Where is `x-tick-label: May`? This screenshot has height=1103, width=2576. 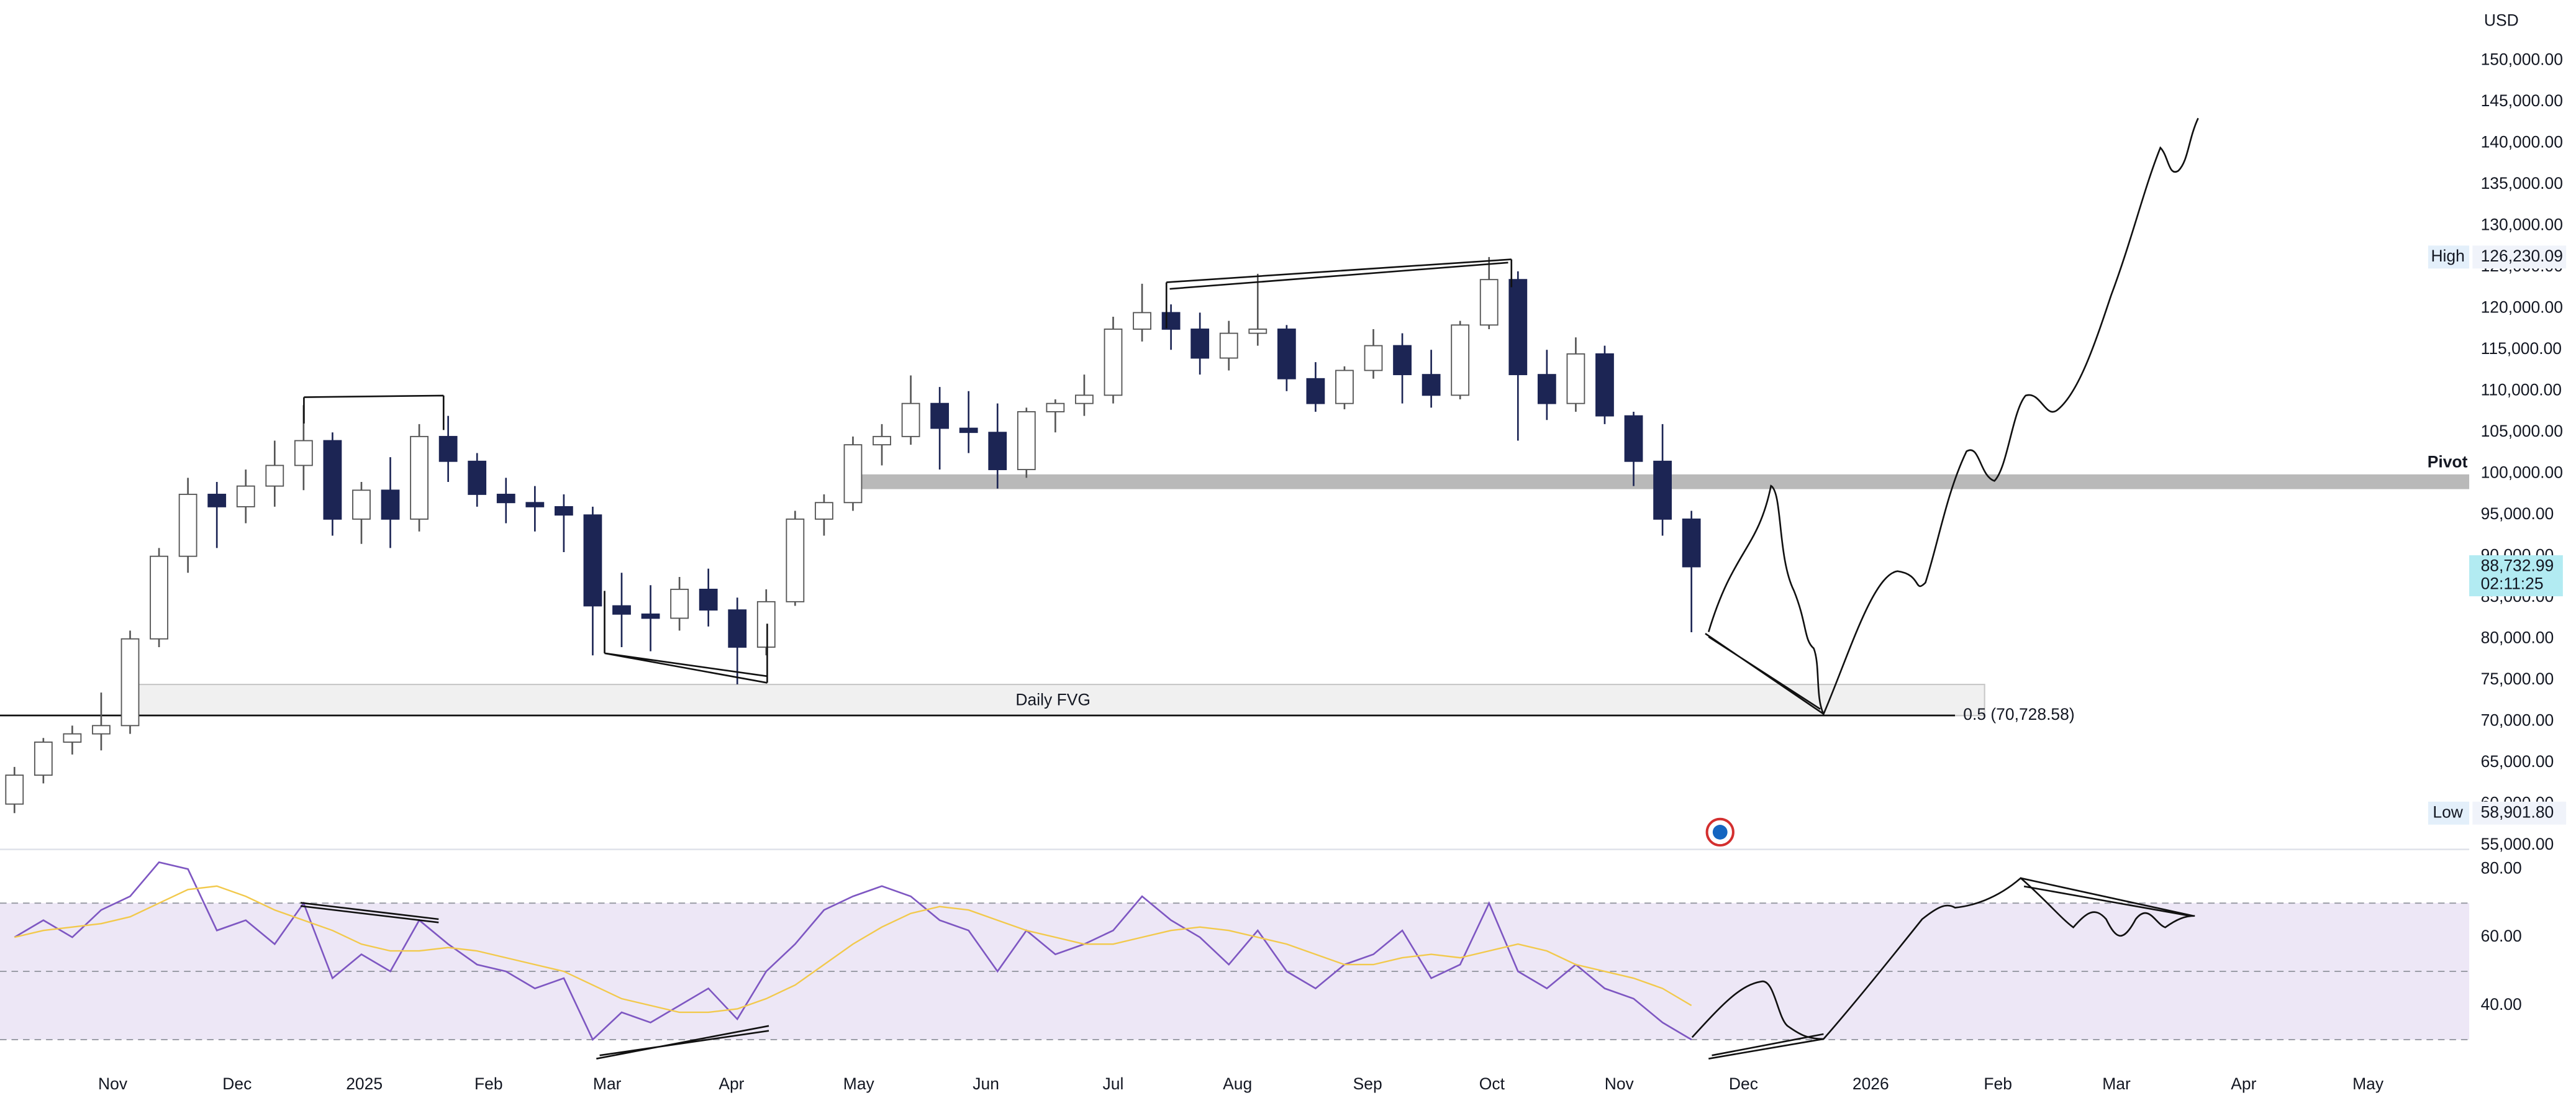 x-tick-label: May is located at coordinates (859, 1083).